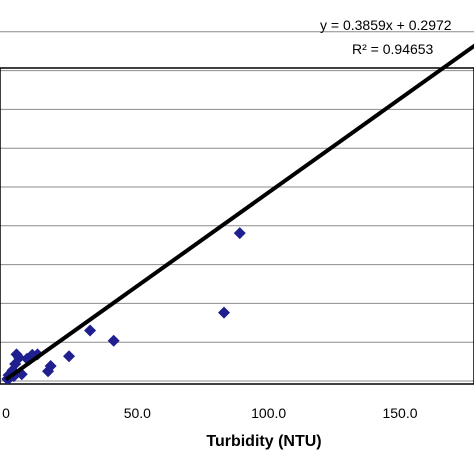  What do you see at coordinates (393, 49) in the screenshot?
I see `r-squared-label: R² = 0.94653` at bounding box center [393, 49].